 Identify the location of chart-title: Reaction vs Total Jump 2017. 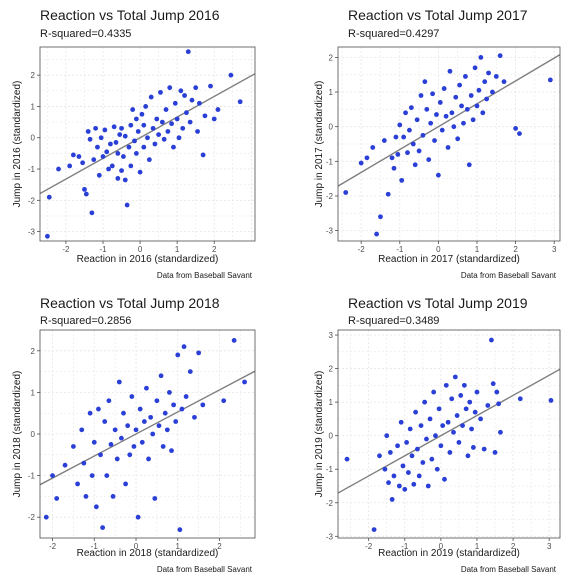
(438, 15).